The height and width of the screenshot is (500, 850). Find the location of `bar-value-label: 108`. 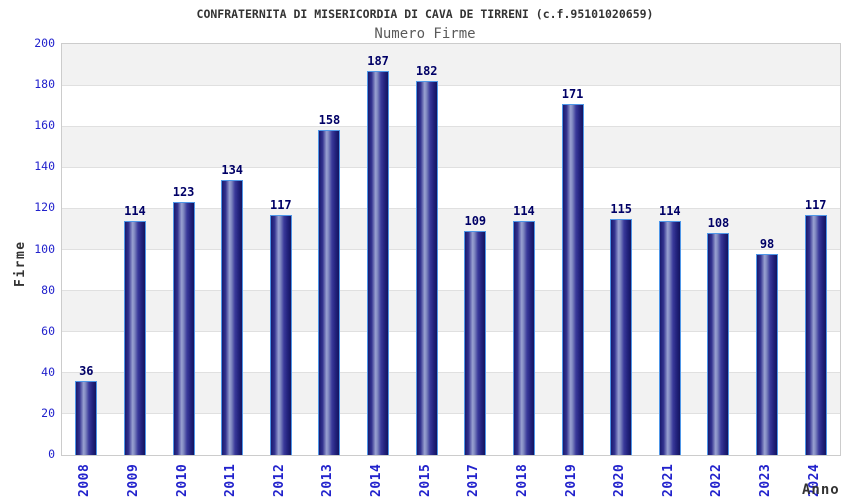

bar-value-label: 108 is located at coordinates (718, 223).